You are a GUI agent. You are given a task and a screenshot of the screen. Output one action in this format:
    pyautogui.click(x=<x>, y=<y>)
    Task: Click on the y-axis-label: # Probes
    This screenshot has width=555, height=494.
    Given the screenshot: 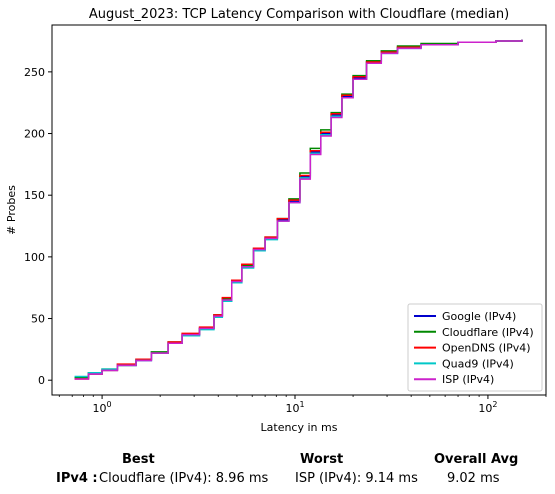 What is the action you would take?
    pyautogui.click(x=11, y=210)
    